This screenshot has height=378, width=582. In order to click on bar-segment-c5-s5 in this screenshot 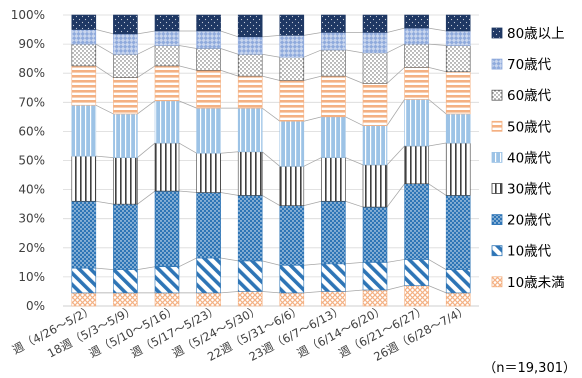, I will do `click(250, 130)`.